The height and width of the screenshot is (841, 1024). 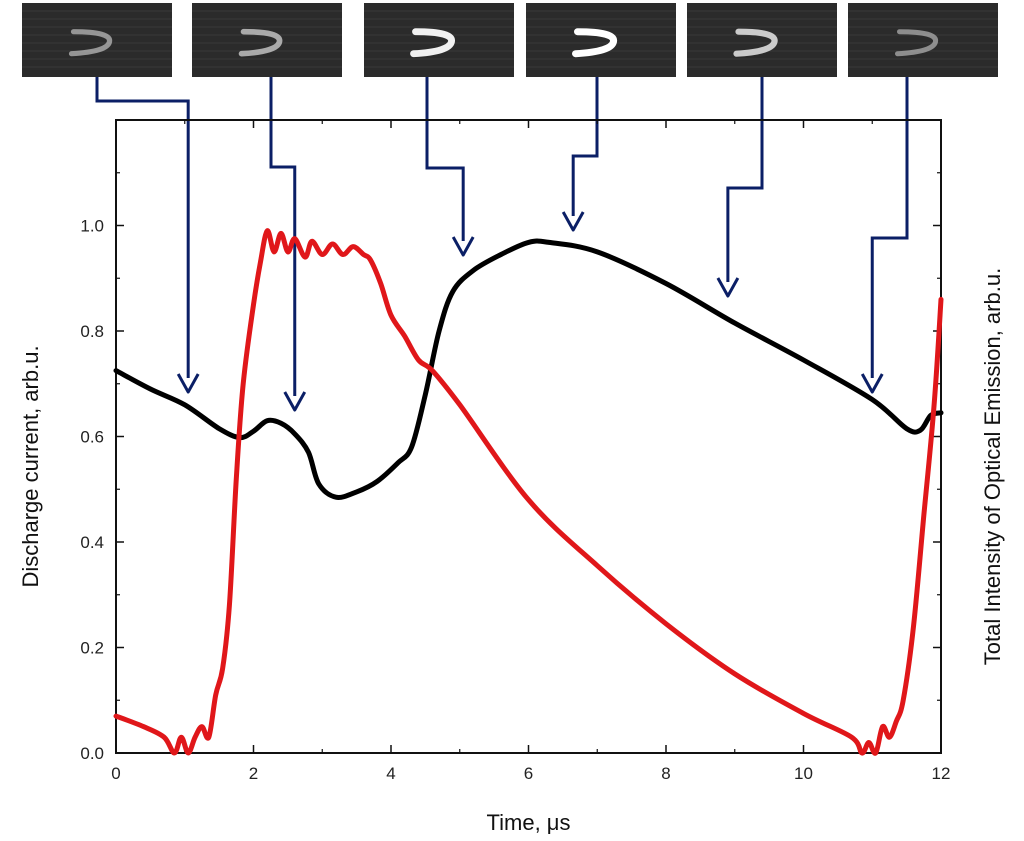 I want to click on x-tick-label: 10, so click(x=803, y=773).